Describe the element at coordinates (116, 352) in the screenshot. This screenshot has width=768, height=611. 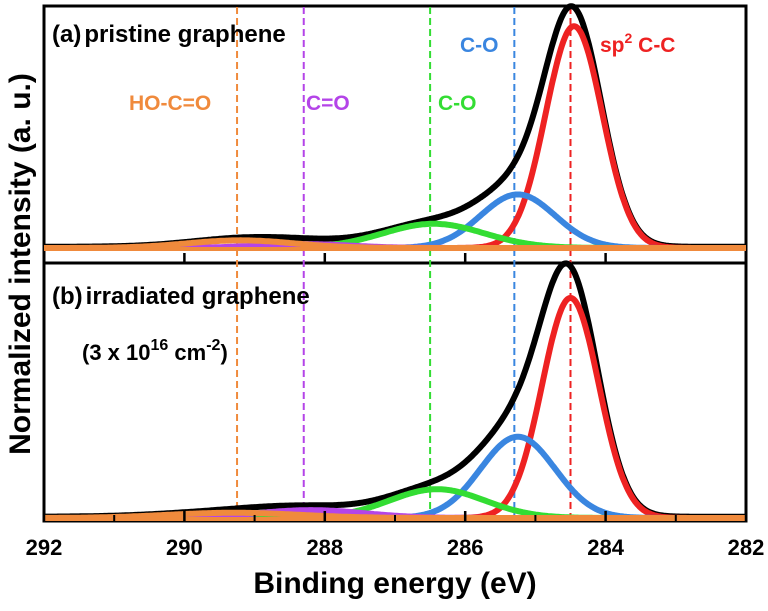
I see `dose-open: (3 x 10` at that location.